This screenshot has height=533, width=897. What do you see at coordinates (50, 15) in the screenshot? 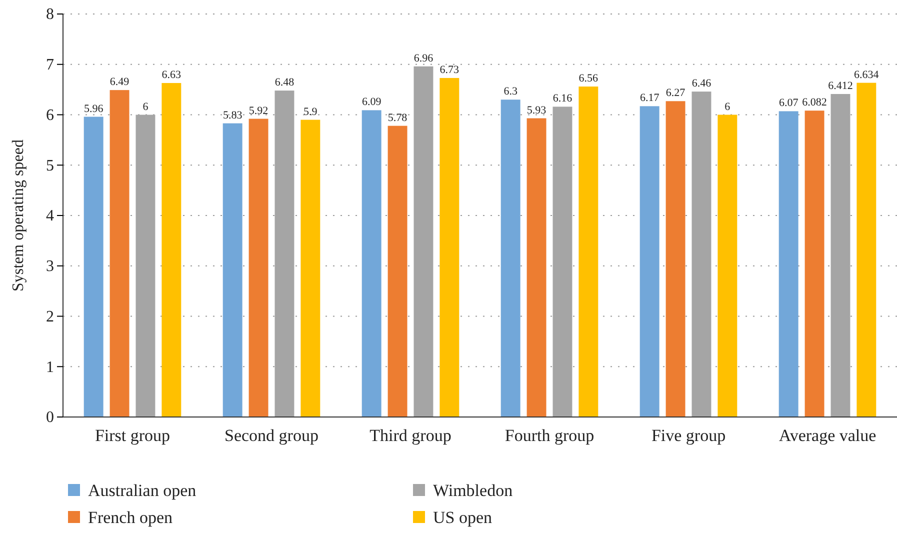
I see `y-tick-label: 8` at bounding box center [50, 15].